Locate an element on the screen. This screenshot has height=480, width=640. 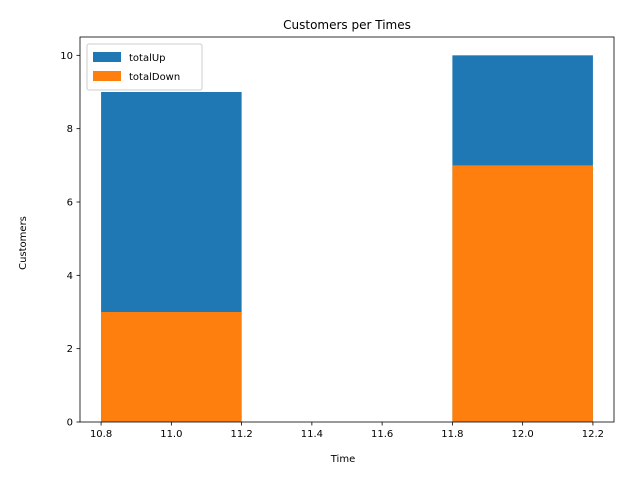
y-tick-label-3: 6 is located at coordinates (70, 203).